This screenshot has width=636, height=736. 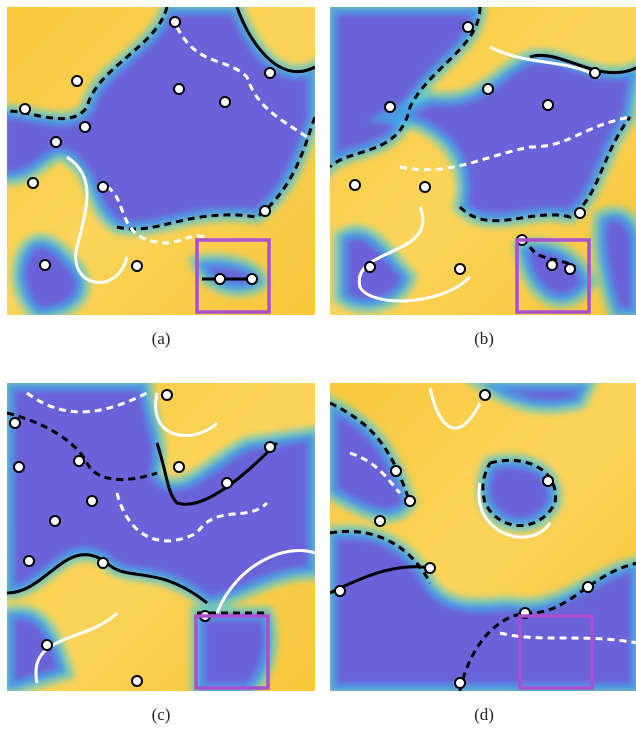 What do you see at coordinates (161, 714) in the screenshot?
I see `caption: (c)` at bounding box center [161, 714].